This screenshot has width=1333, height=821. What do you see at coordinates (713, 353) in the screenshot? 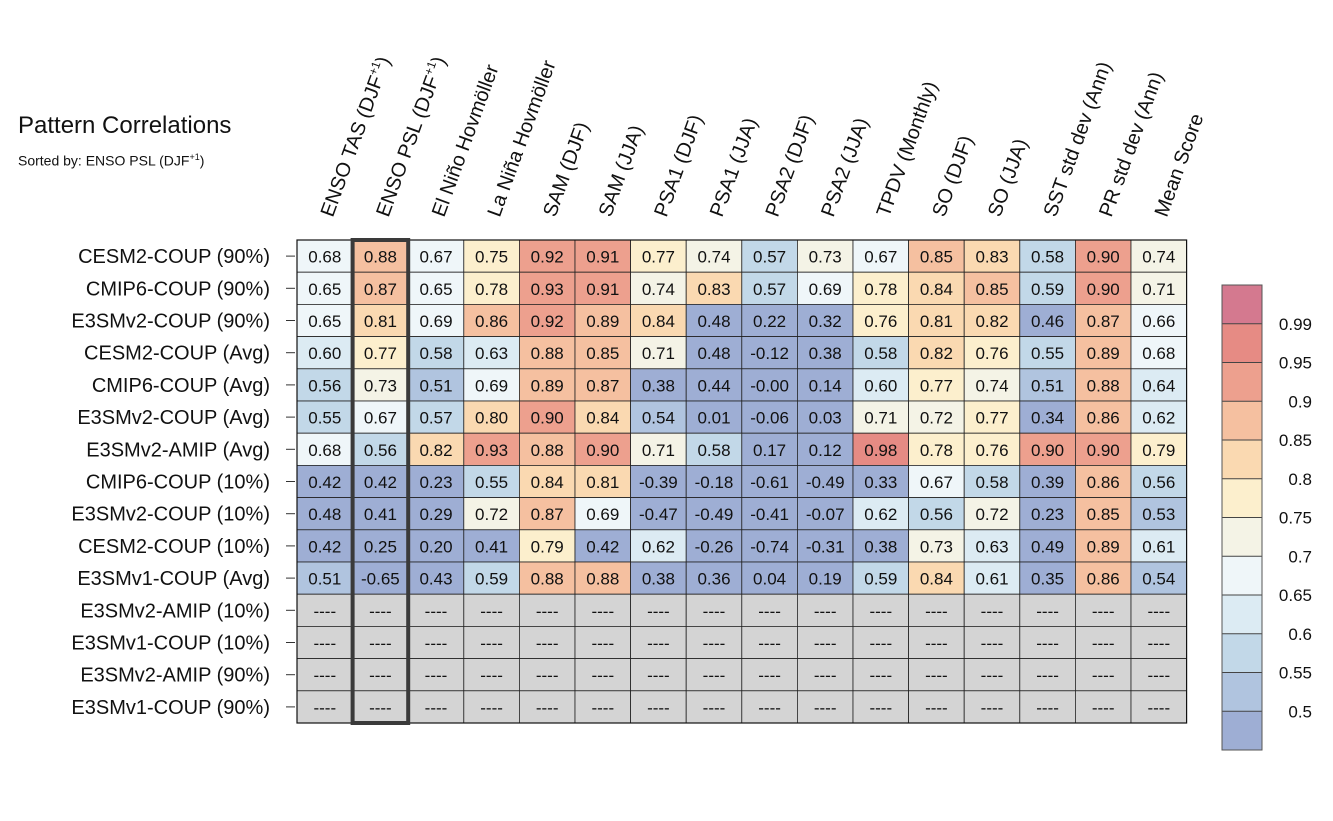
I see `cell-value: 0.48` at bounding box center [713, 353].